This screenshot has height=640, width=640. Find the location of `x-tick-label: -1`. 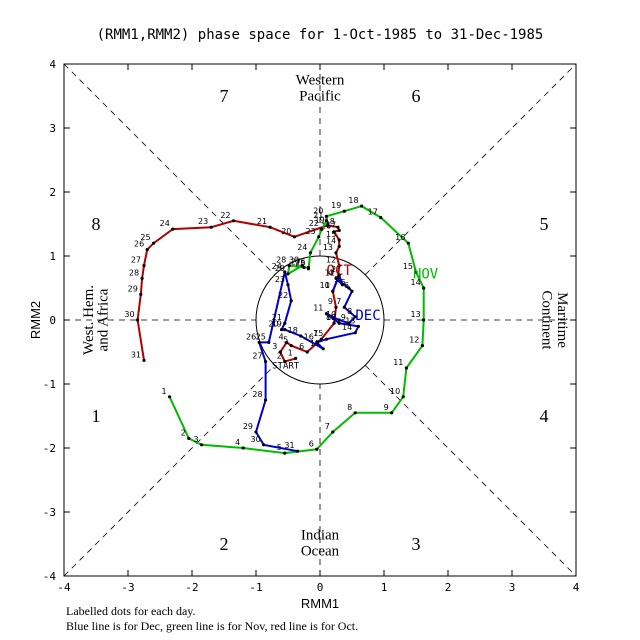

x-tick-label: -1 is located at coordinates (255, 587).